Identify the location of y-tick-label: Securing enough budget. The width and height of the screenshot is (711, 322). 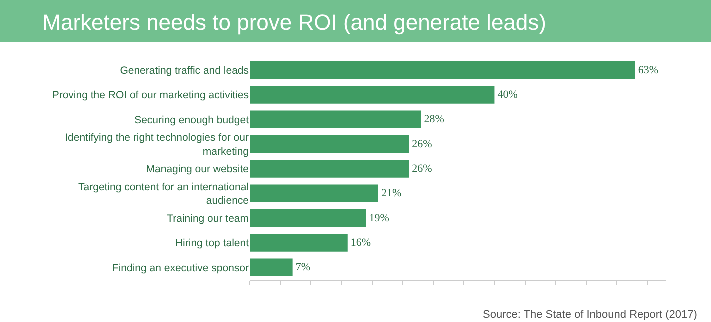
(192, 120).